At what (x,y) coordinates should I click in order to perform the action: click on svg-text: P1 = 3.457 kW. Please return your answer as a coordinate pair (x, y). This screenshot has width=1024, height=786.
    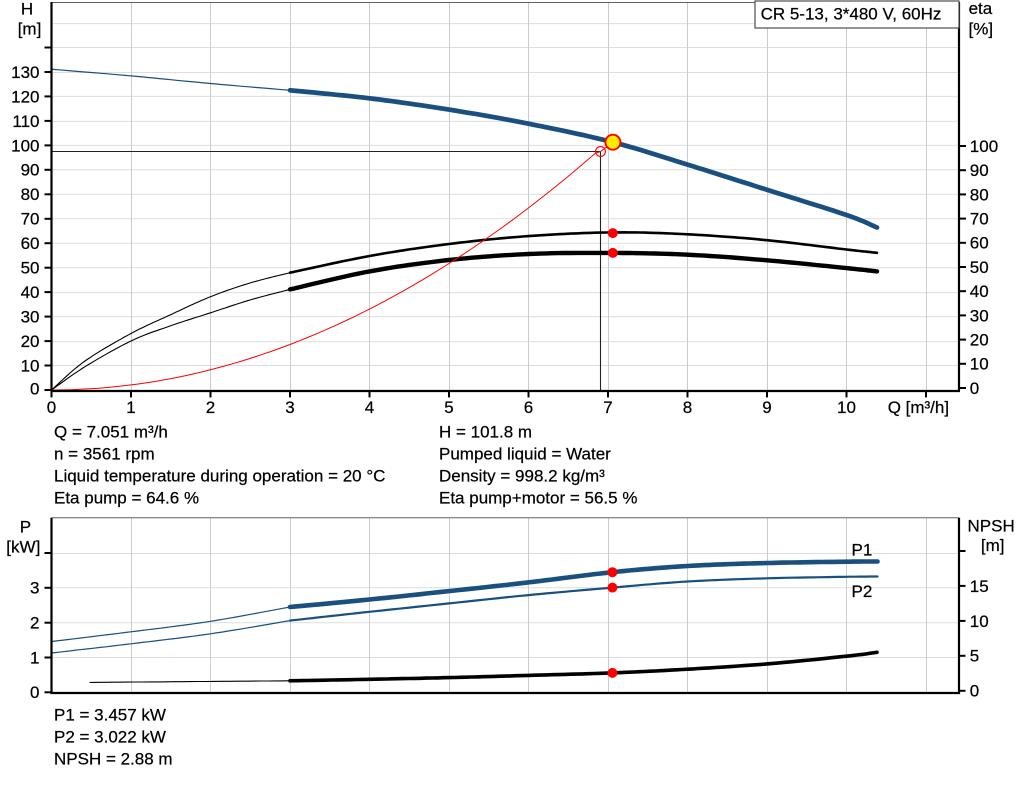
    Looking at the image, I should click on (110, 715).